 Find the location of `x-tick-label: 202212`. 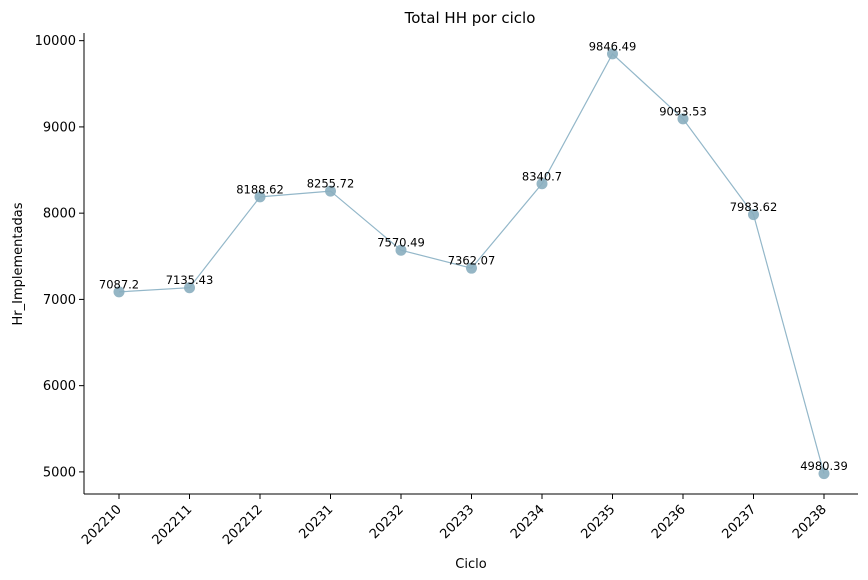

x-tick-label: 202212 is located at coordinates (243, 525).